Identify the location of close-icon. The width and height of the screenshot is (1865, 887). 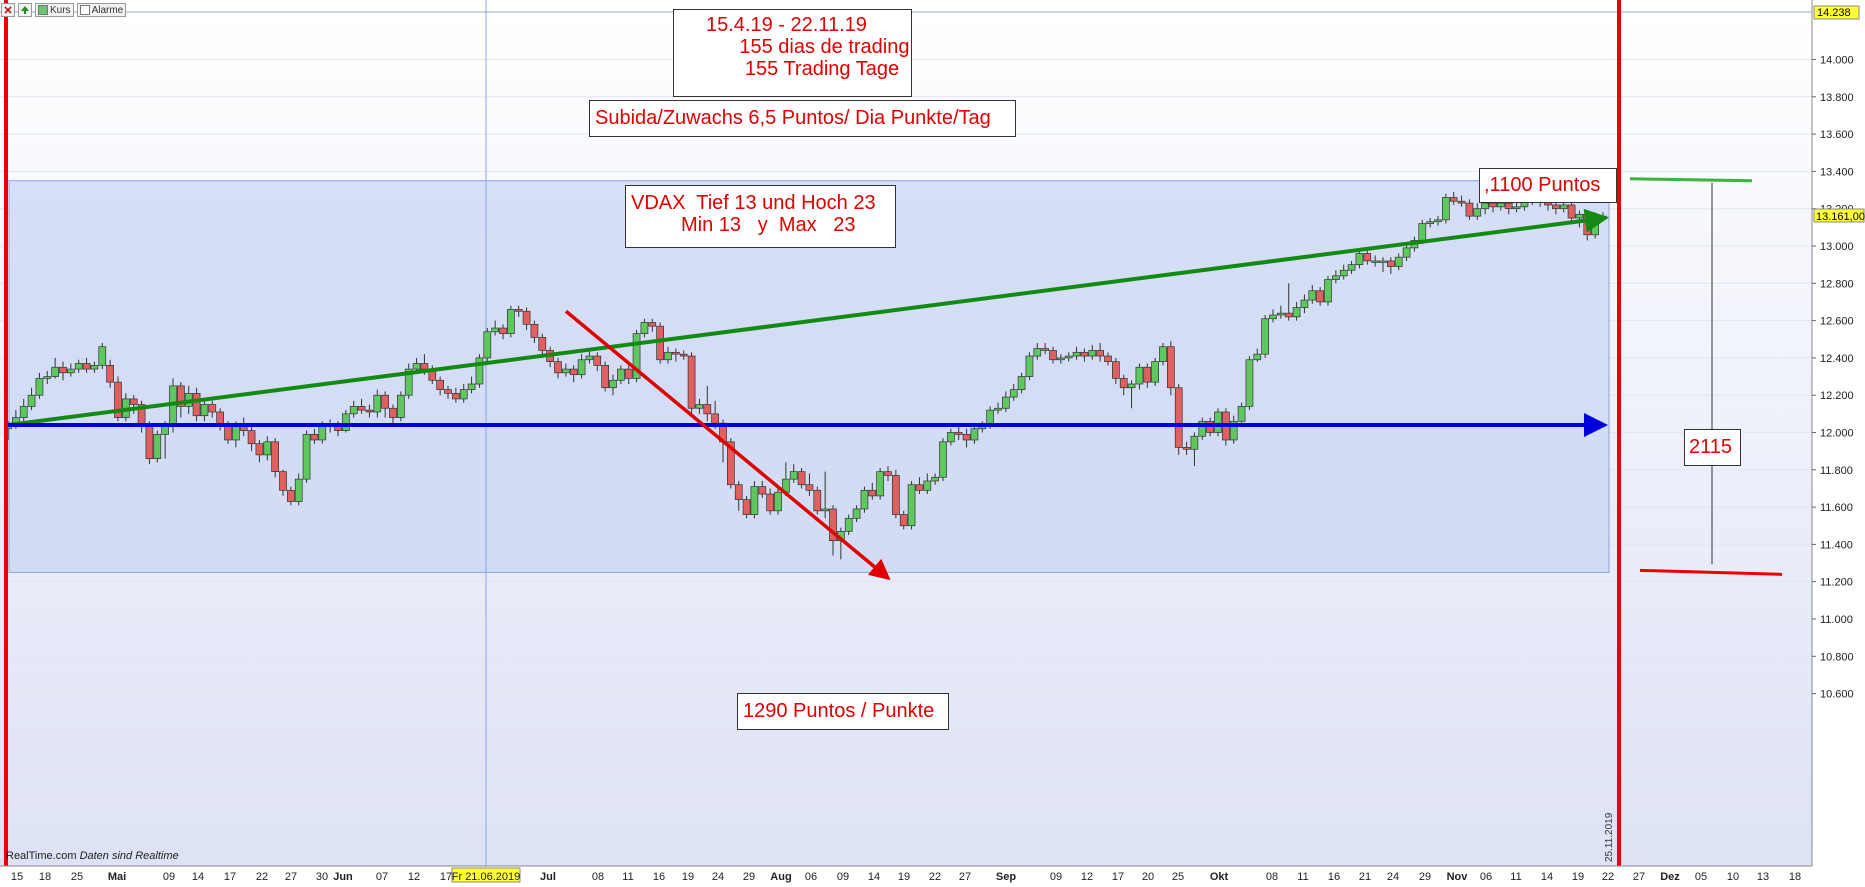
(8, 10).